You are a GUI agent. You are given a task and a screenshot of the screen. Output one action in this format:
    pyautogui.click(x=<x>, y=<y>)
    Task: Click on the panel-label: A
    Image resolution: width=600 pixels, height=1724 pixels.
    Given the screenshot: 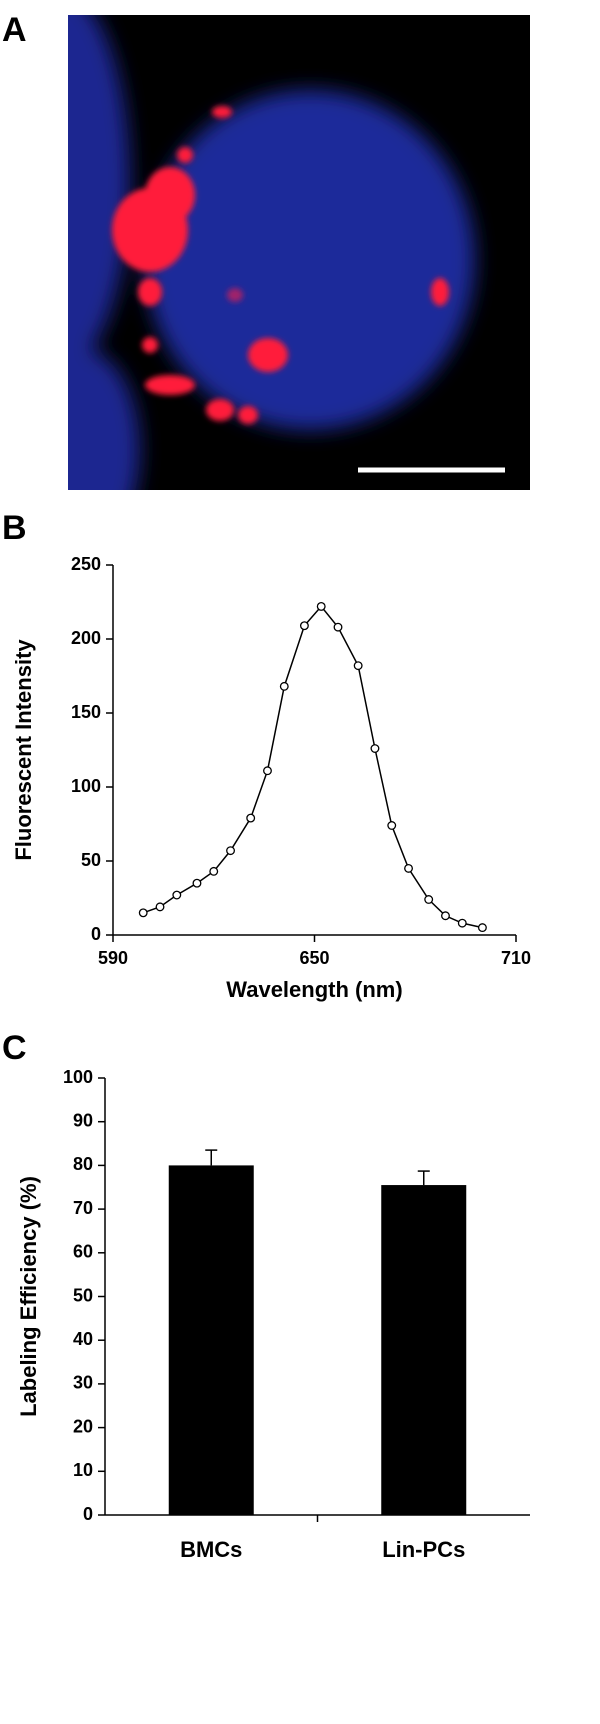 What is the action you would take?
    pyautogui.click(x=14, y=30)
    